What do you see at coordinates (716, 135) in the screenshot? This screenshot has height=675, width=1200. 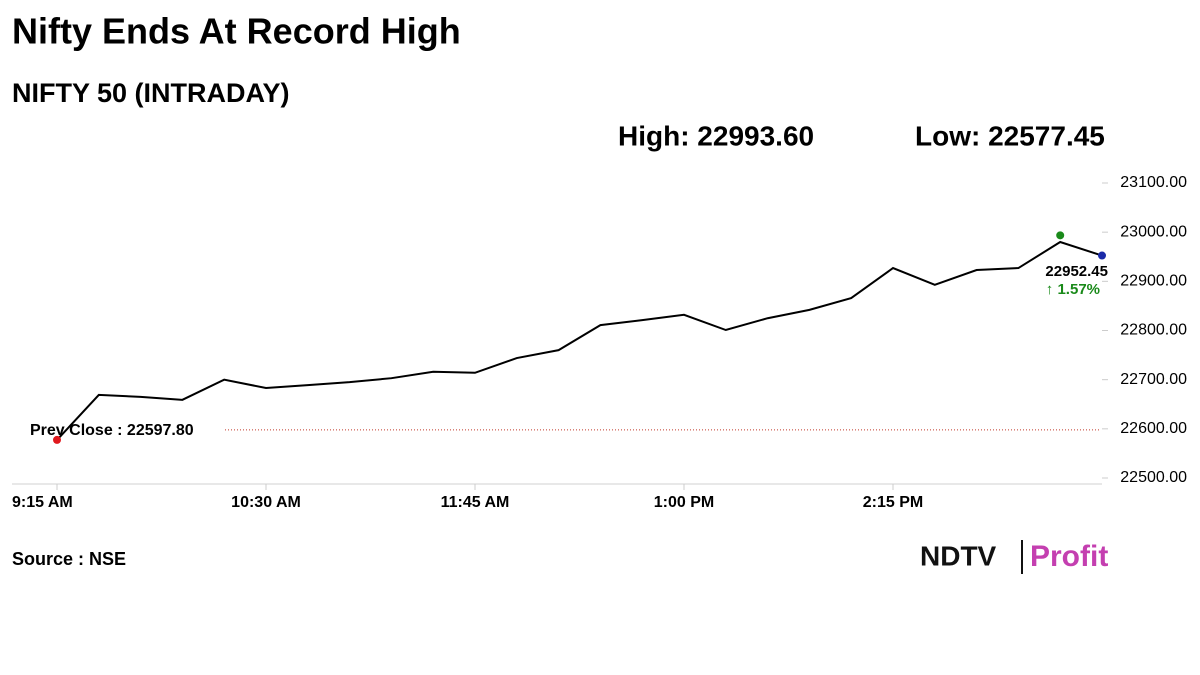 I see `high-label: High: 22993.60` at bounding box center [716, 135].